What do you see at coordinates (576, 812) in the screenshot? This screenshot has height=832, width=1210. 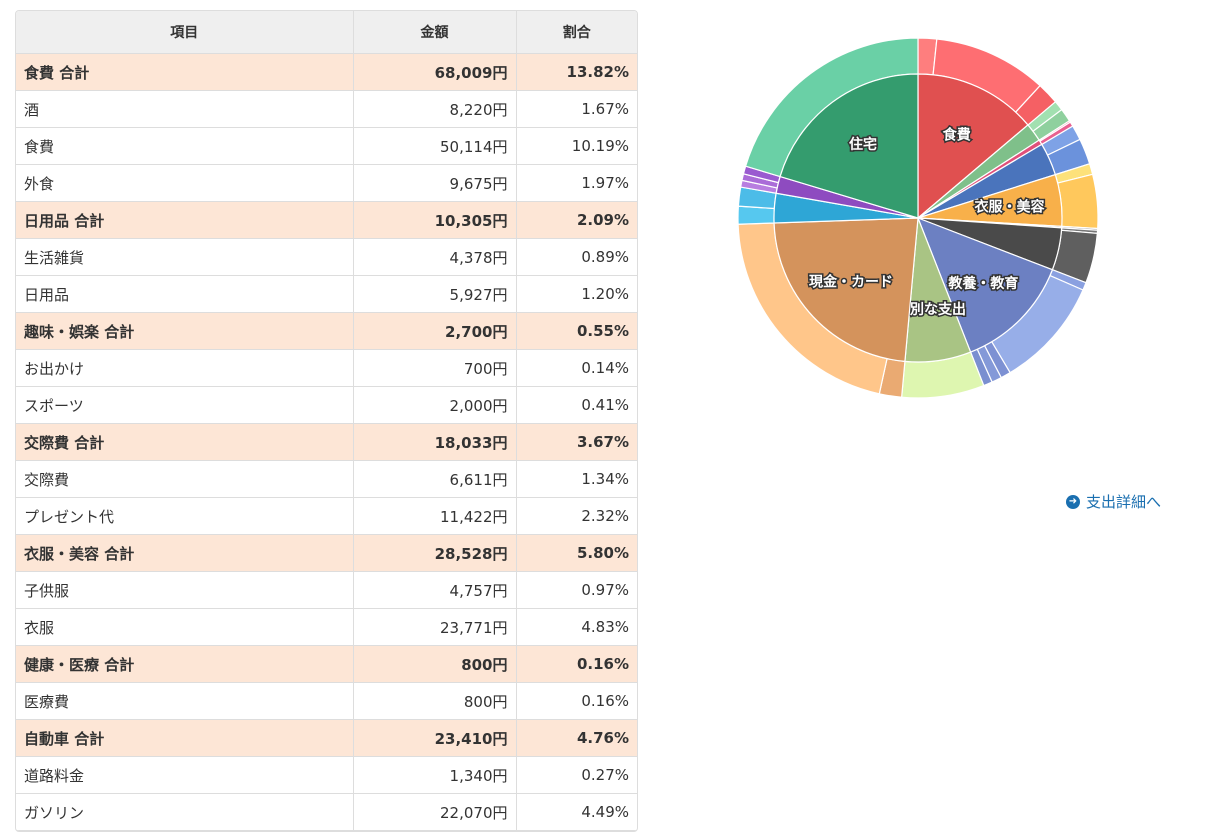 I see `row-ratio: 4.49%` at bounding box center [576, 812].